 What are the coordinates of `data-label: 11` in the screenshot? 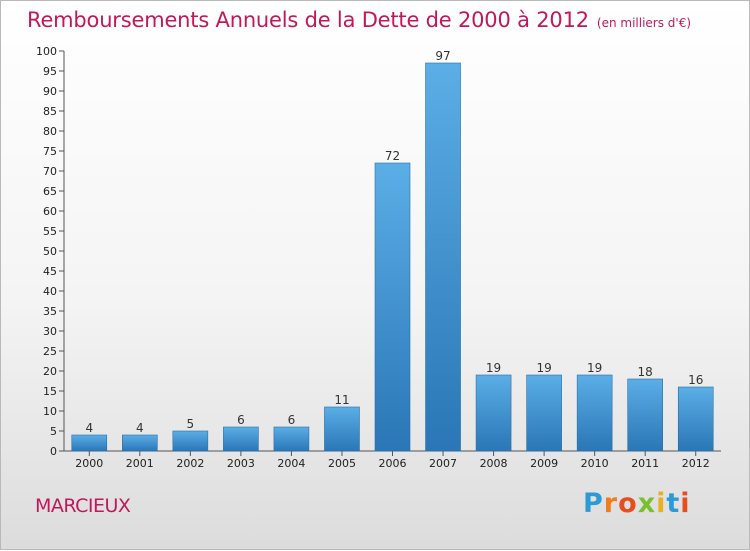 It's located at (341, 400).